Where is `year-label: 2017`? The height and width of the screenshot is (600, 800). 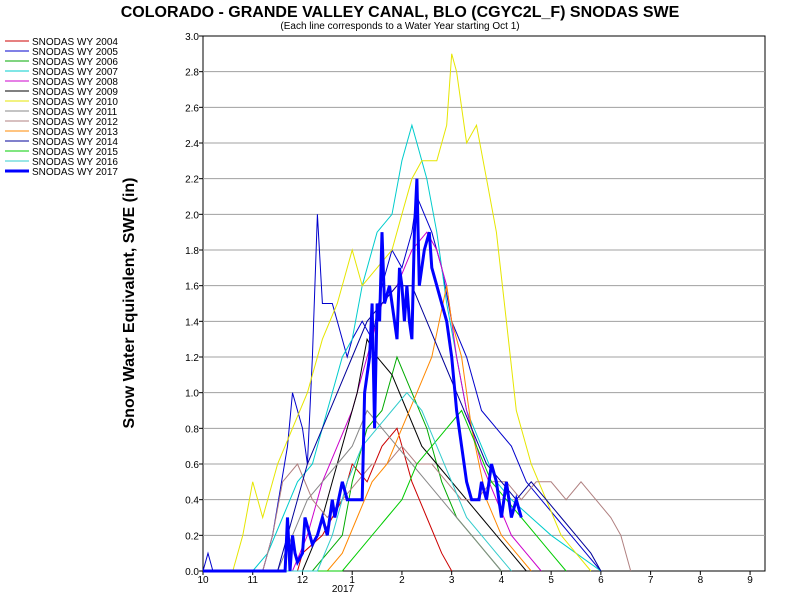 year-label: 2017 is located at coordinates (343, 589).